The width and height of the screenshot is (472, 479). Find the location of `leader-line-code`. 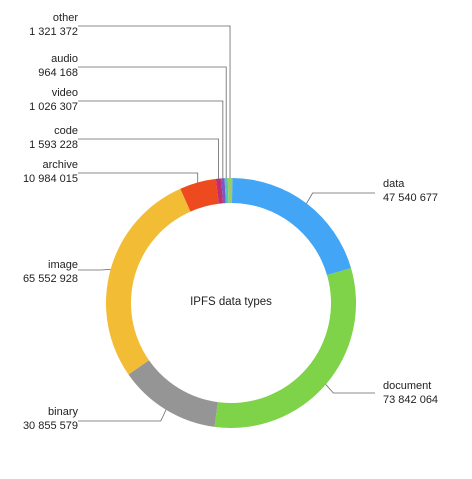

leader-line-code is located at coordinates (148, 158).